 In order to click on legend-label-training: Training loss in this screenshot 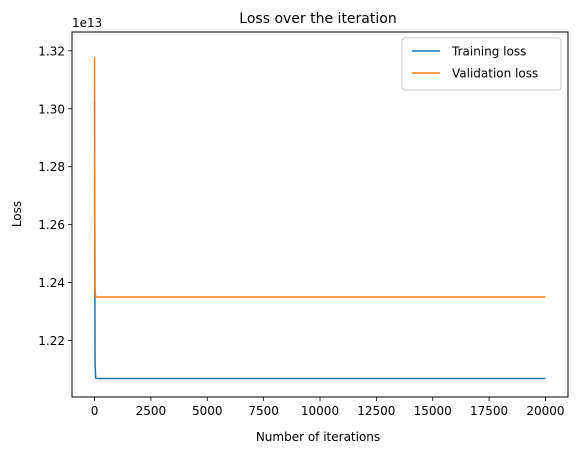, I will do `click(488, 52)`.